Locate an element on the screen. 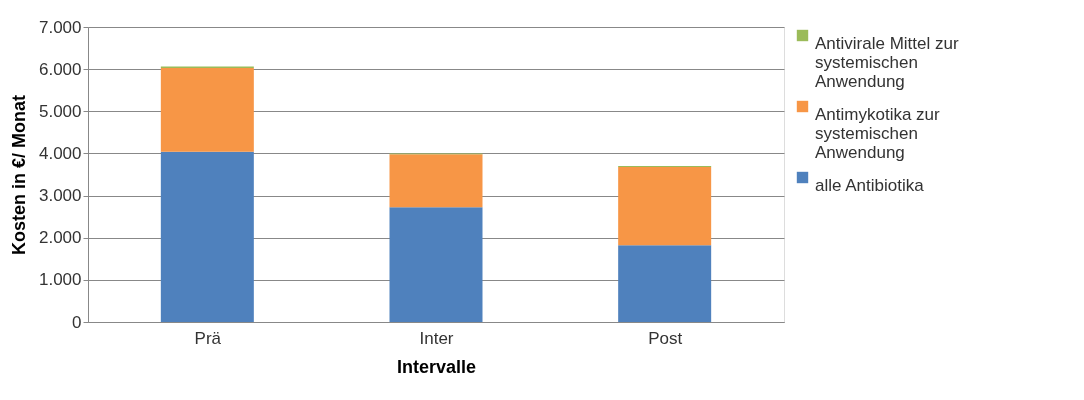 This screenshot has width=1084, height=400. y-axis-title: Kosten in €/ Monat is located at coordinates (18, 175).